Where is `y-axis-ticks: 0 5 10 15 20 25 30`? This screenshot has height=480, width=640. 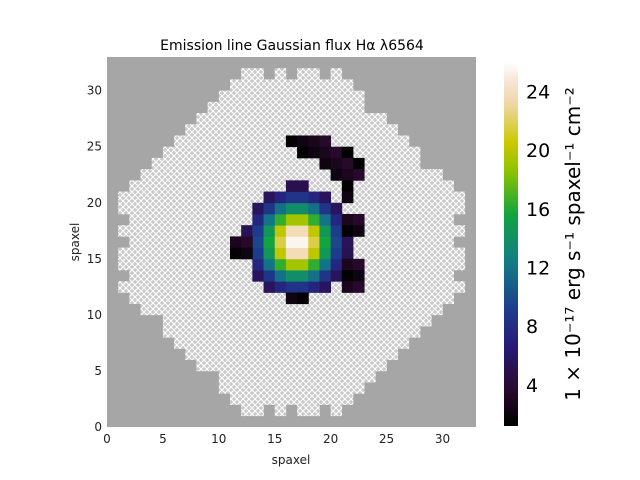 y-axis-ticks: 0 5 10 15 20 25 30 is located at coordinates (94, 259).